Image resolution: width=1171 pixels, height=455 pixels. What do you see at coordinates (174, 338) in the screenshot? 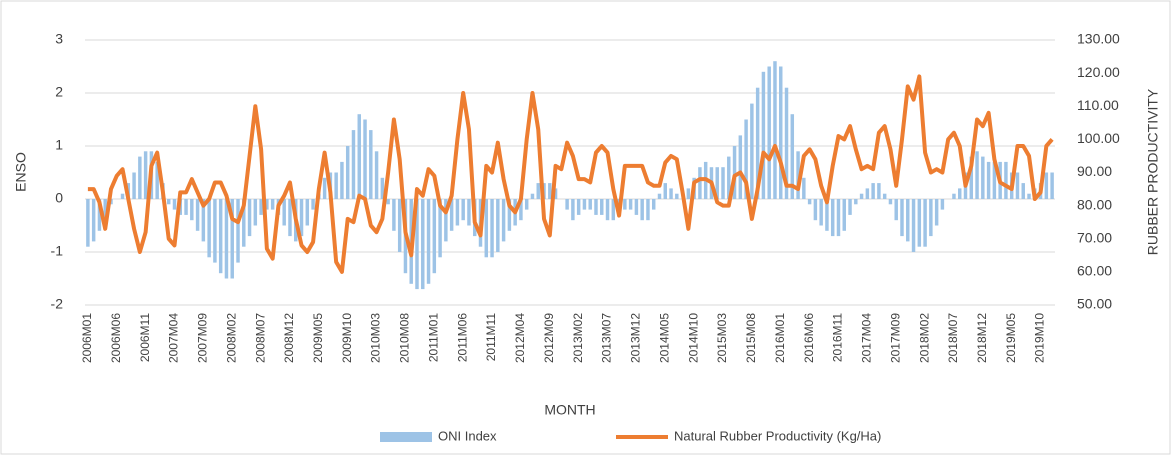
I see `x-tick-label: 2007M04` at bounding box center [174, 338].